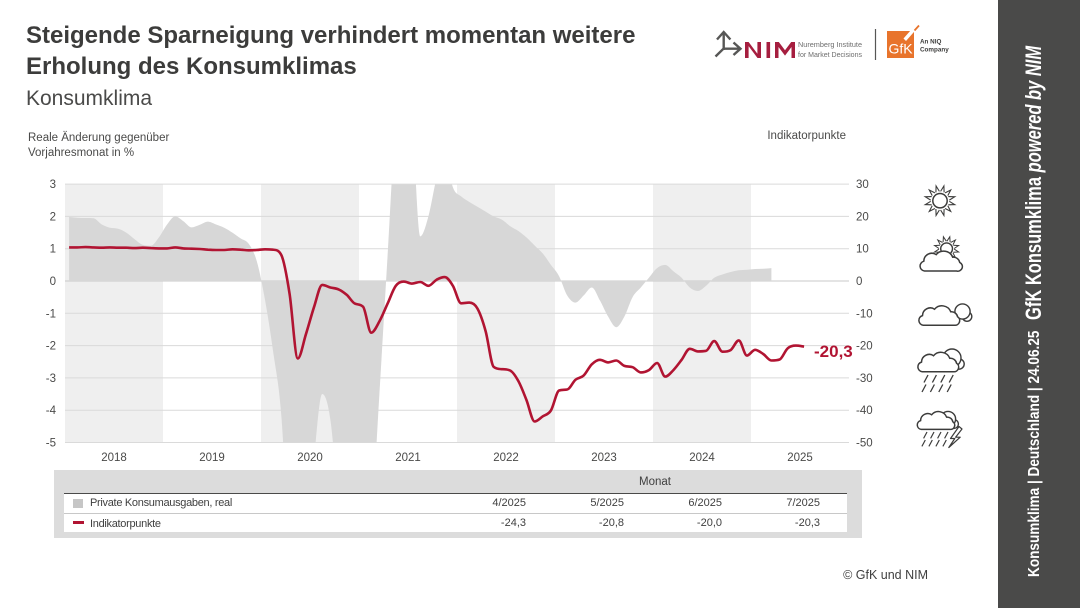 Image resolution: width=1080 pixels, height=608 pixels. I want to click on svg-text: 2021, so click(408, 458).